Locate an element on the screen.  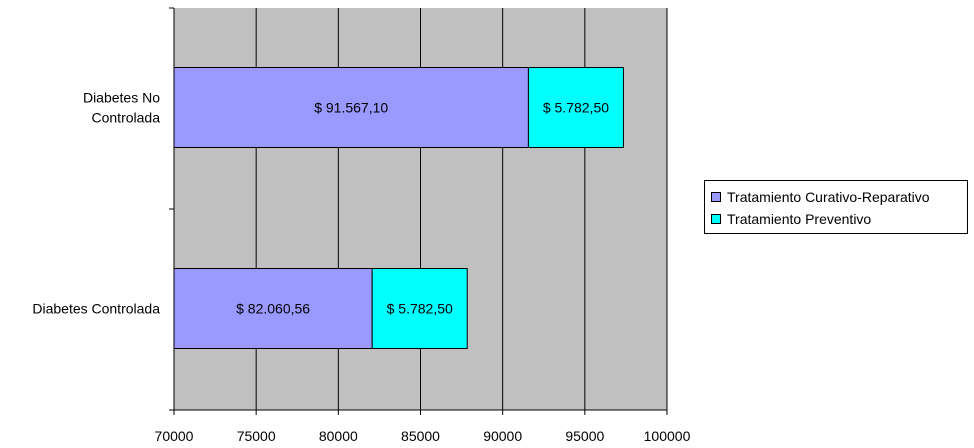
category-label: Diabetes No is located at coordinates (121, 98).